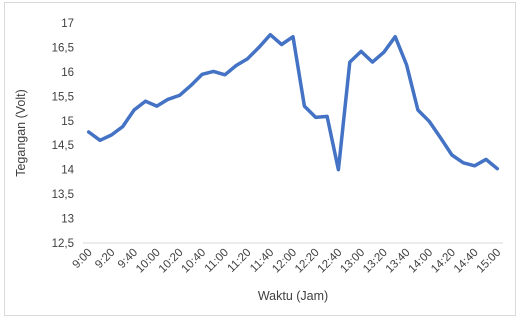 The height and width of the screenshot is (320, 522). What do you see at coordinates (67, 24) in the screenshot?
I see `y-tick-label: 17` at bounding box center [67, 24].